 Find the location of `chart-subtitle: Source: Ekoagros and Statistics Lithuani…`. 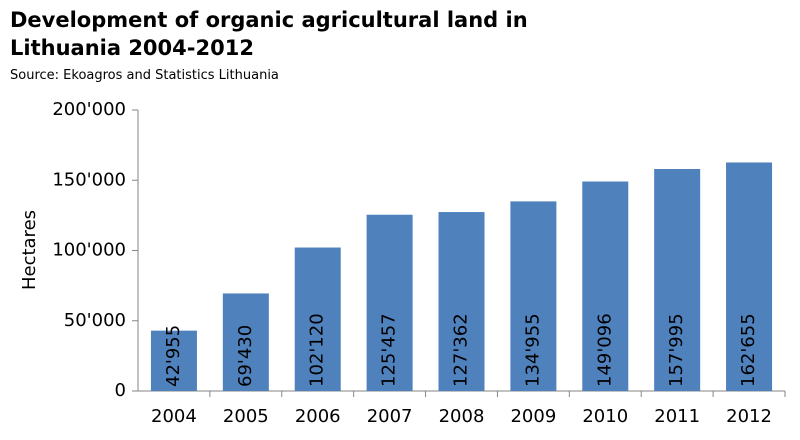

chart-subtitle: Source: Ekoagros and Statistics Lithuani… is located at coordinates (144, 75).